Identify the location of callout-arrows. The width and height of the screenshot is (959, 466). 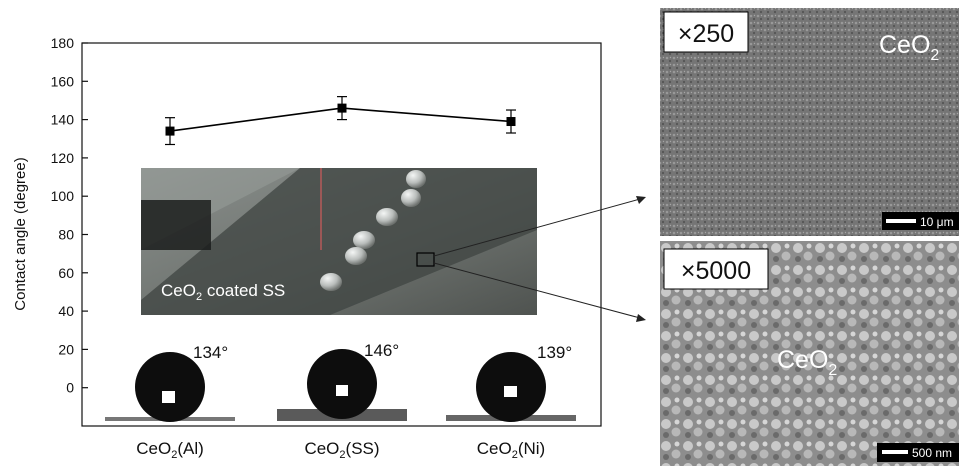
(539, 259).